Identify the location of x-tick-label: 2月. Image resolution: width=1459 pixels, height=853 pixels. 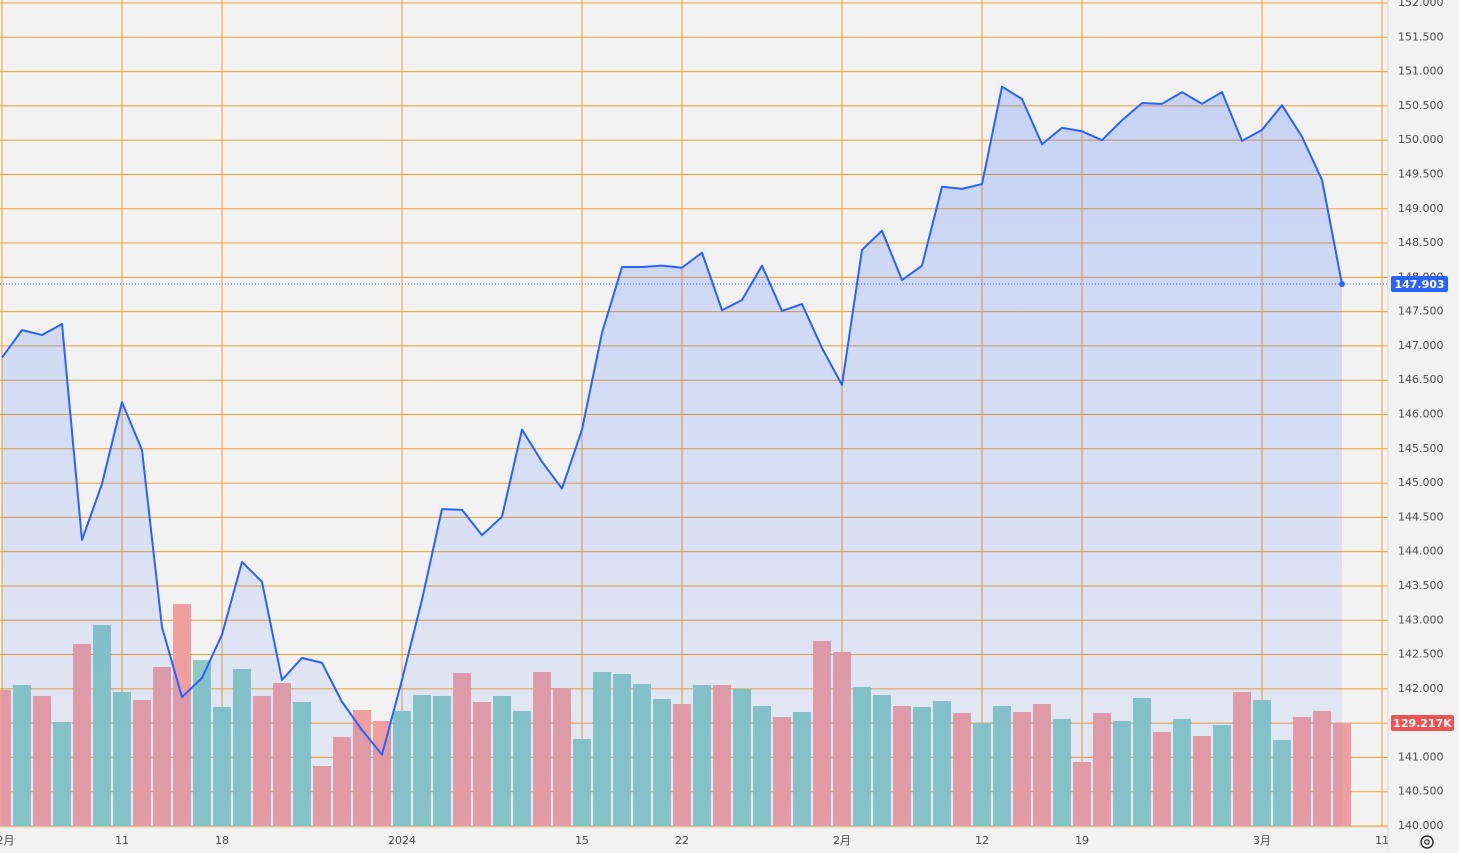
(842, 840).